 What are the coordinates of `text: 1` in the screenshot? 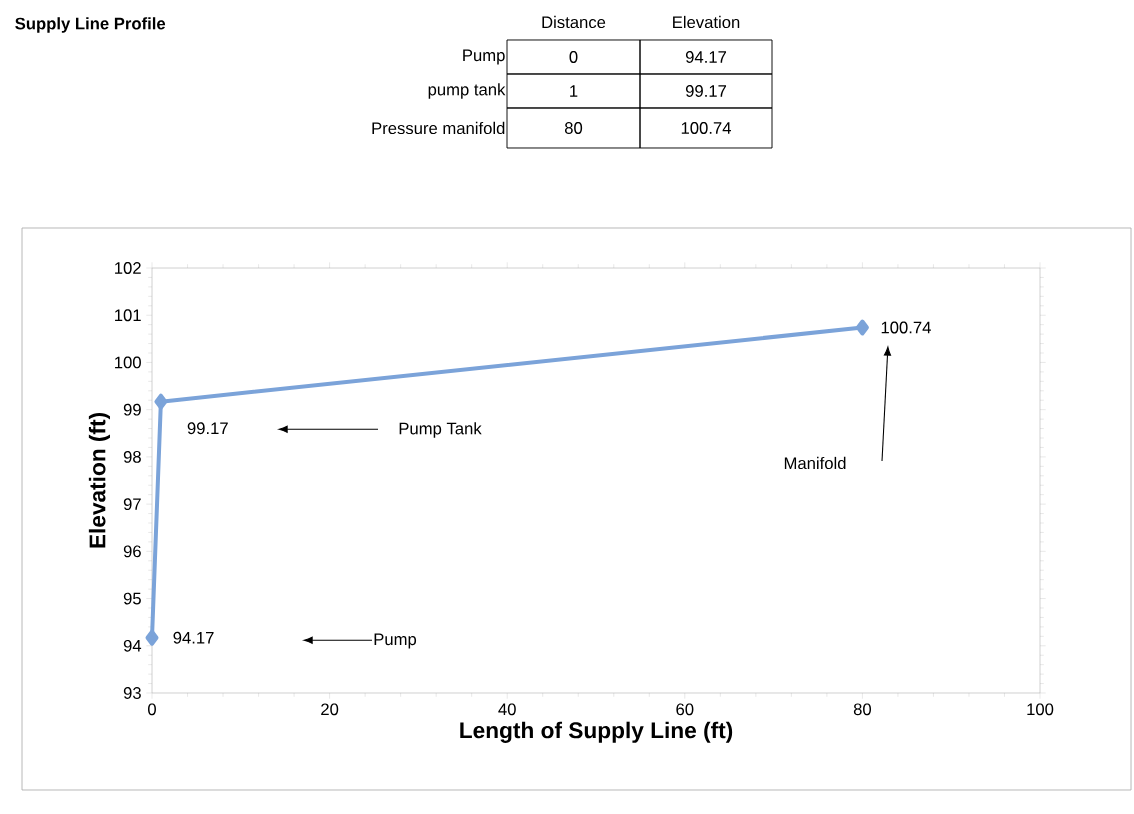 It's located at (574, 91).